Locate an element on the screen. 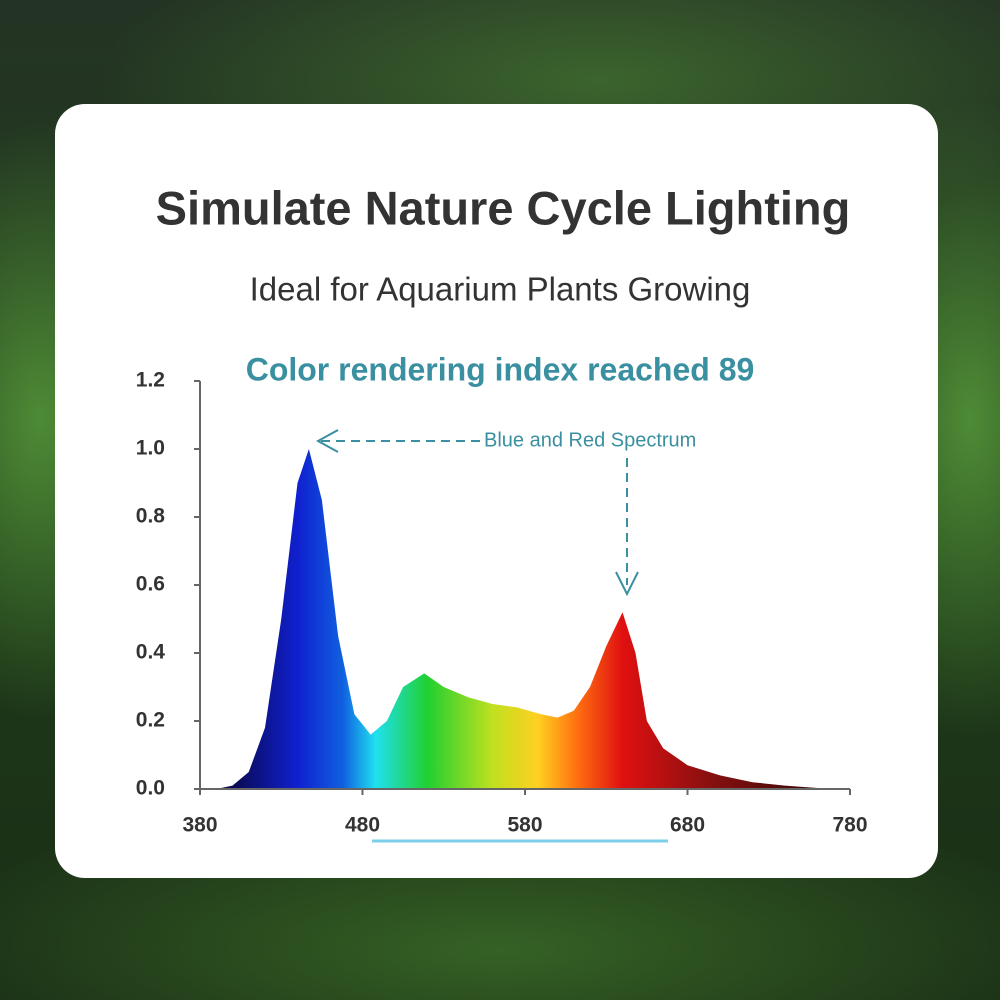  x-tick-label: 480 is located at coordinates (362, 825).